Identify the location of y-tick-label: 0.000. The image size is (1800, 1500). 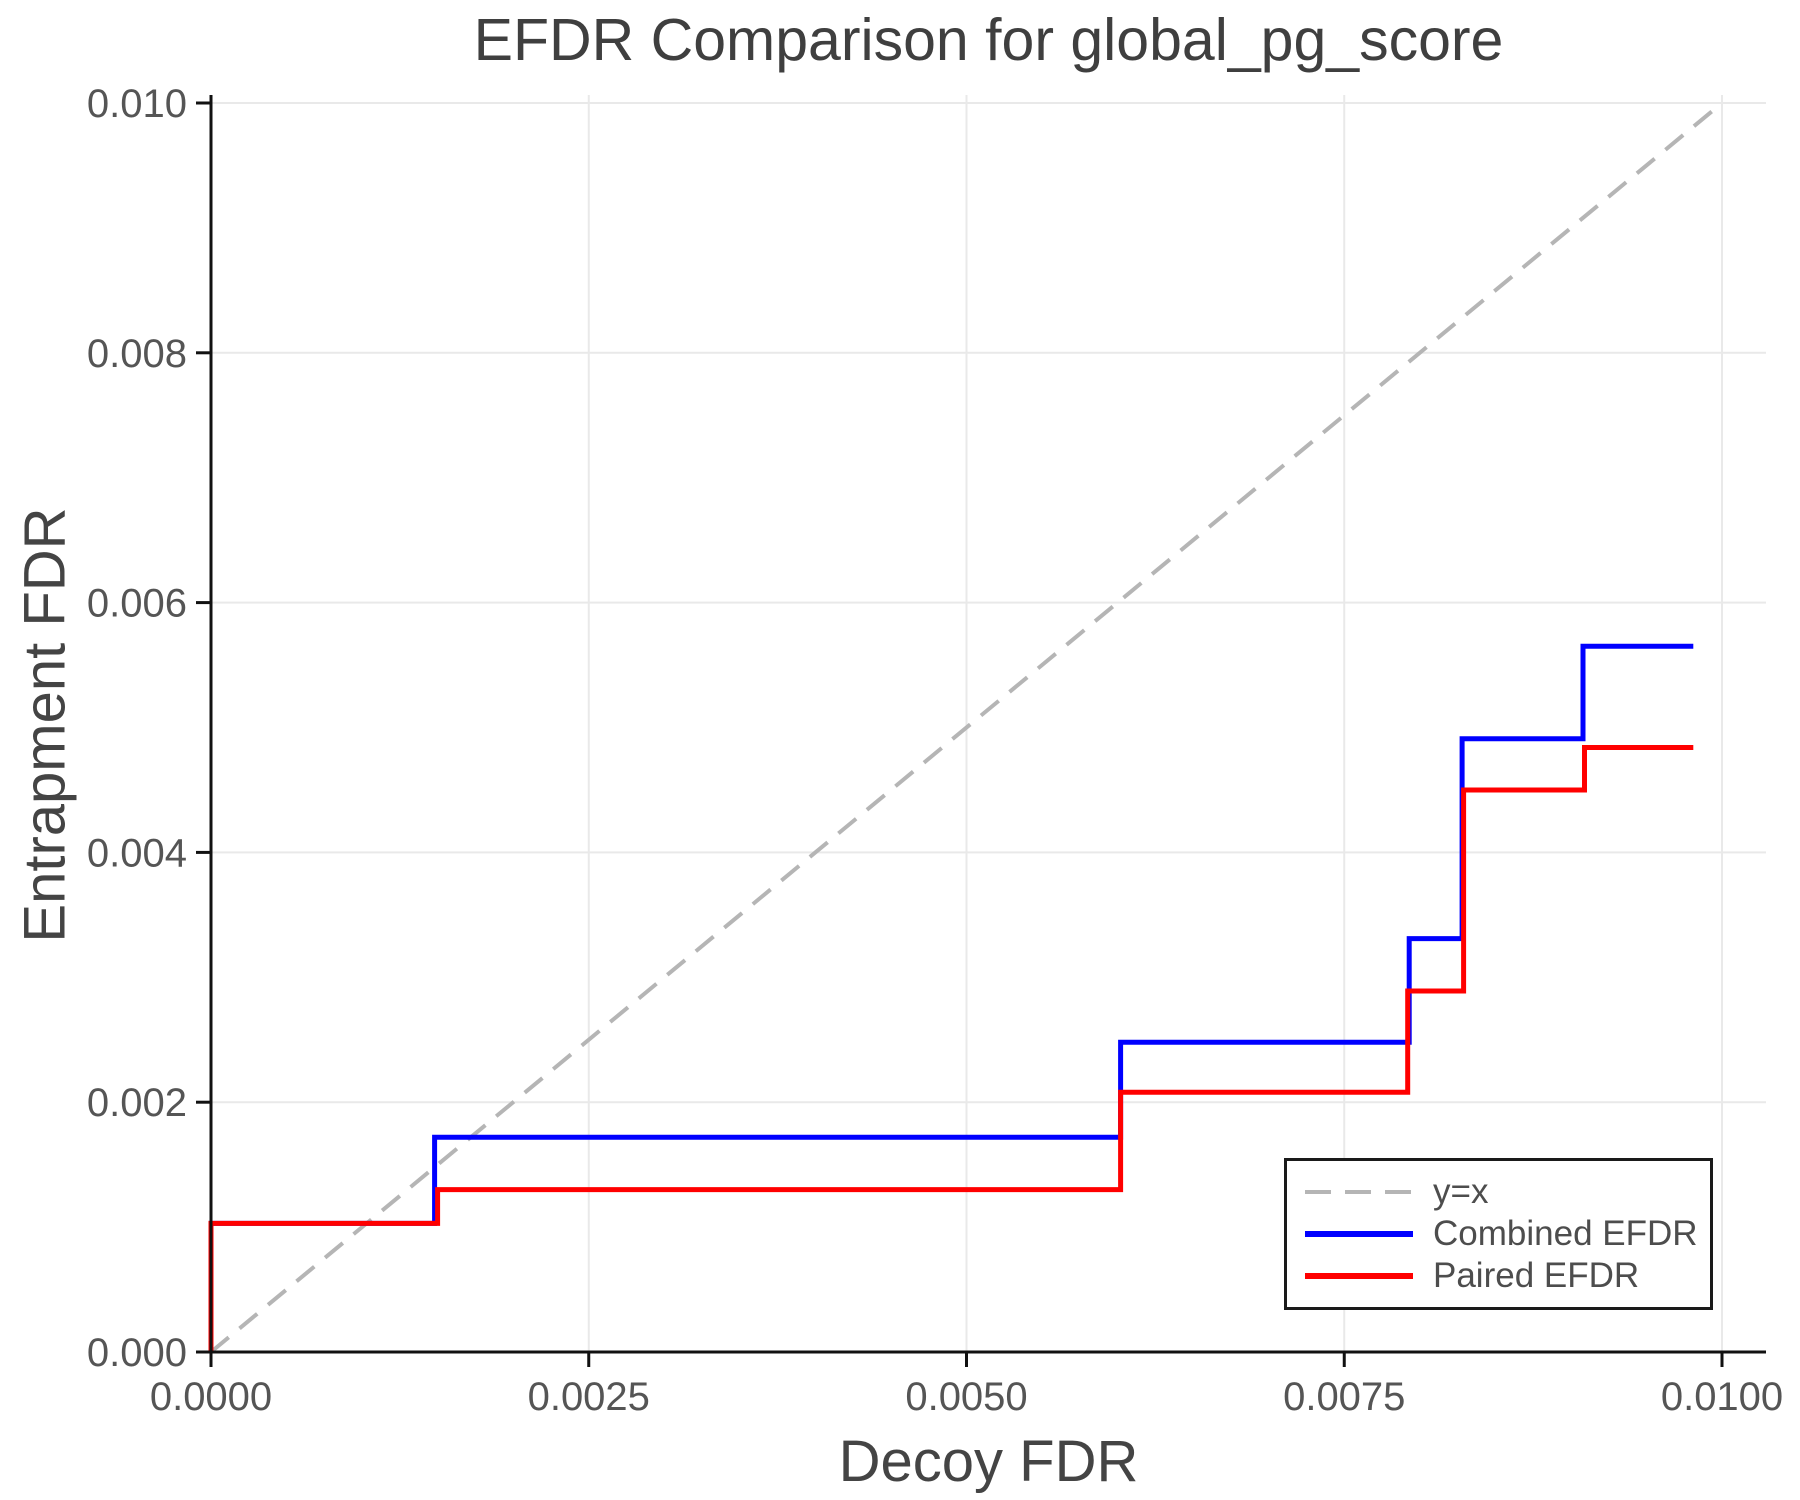
(137, 1353).